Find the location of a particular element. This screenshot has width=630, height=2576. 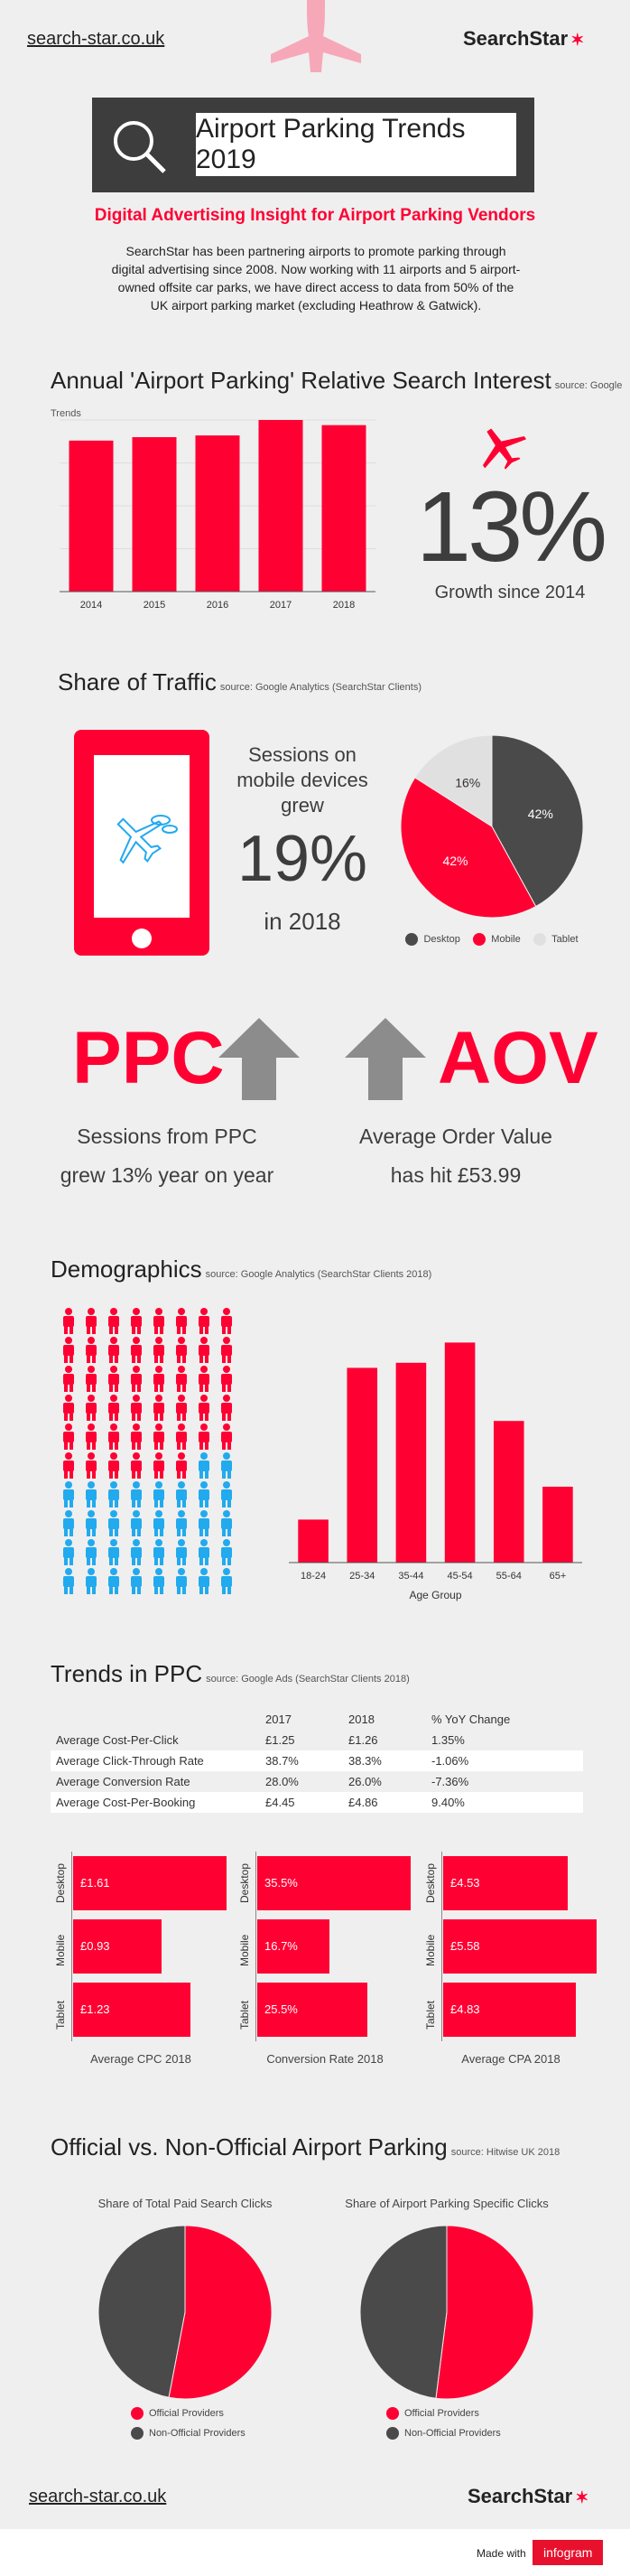

footer-site-link: search-star.co.uk is located at coordinates (98, 2496).